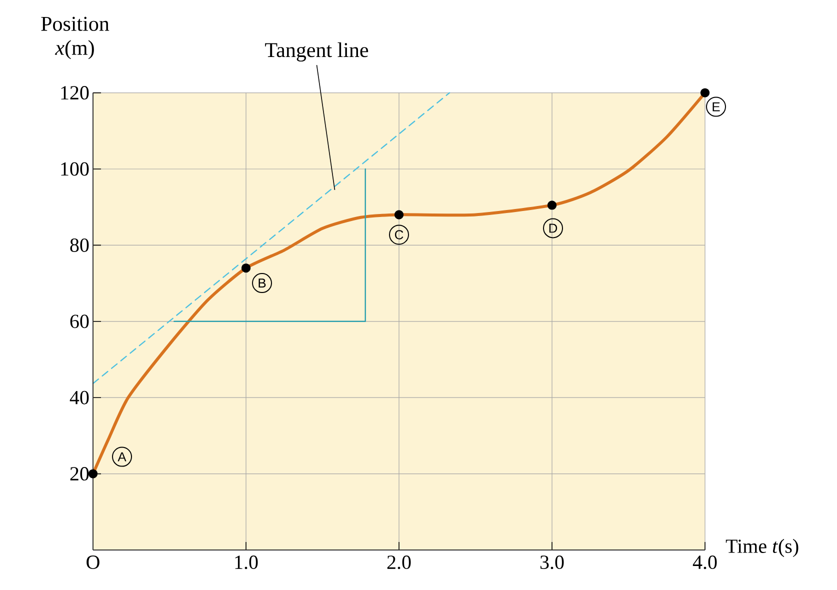 The height and width of the screenshot is (590, 837). Describe the element at coordinates (716, 107) in the screenshot. I see `annotation: E` at that location.